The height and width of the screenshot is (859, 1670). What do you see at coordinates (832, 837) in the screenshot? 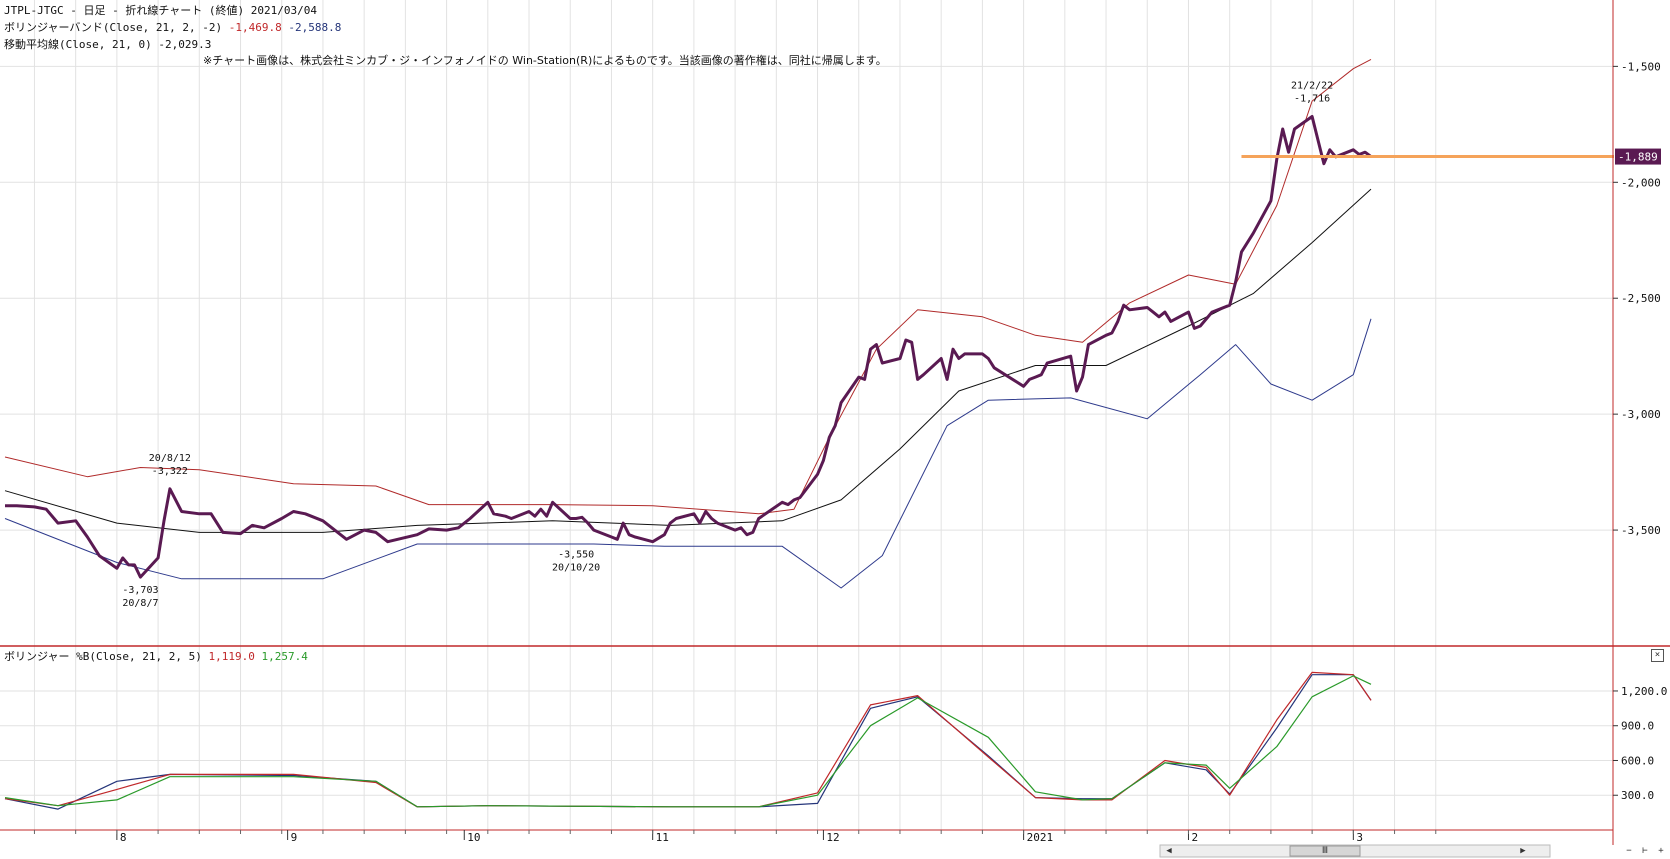
I see `x-month-label: 12` at bounding box center [832, 837].